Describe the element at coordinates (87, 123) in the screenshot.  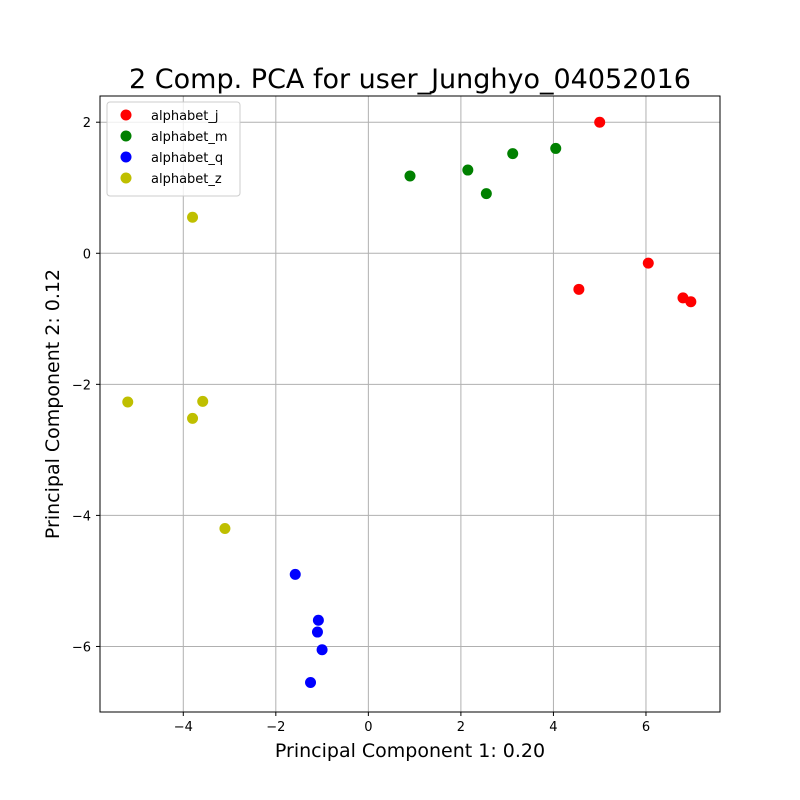
I see `y-tick-label: 2` at that location.